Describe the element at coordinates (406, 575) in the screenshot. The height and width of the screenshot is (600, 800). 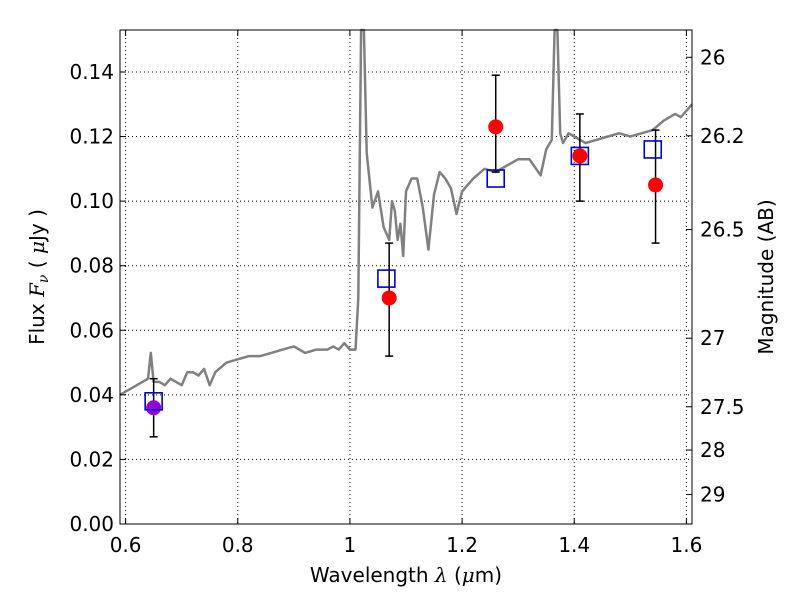
I see `x-axis-label: Wavelength λ (μm)` at that location.